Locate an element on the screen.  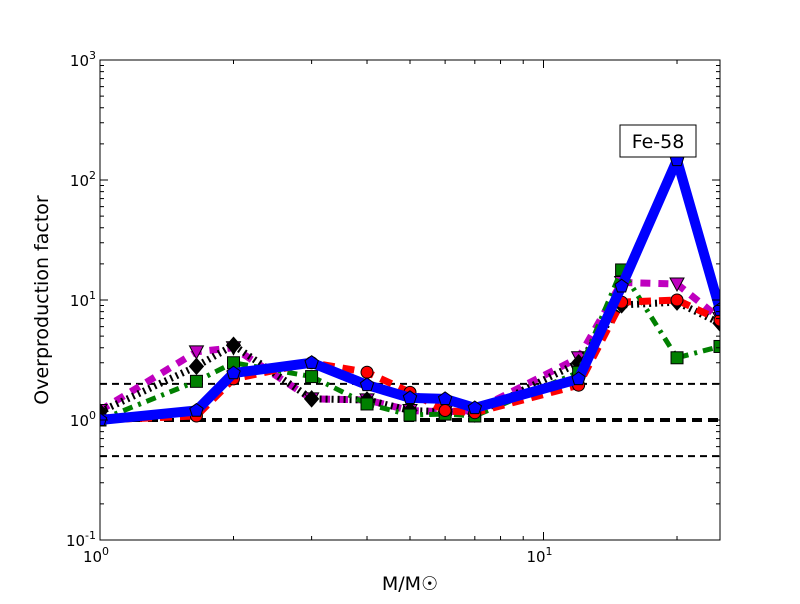
x-tick-label: 10¹ is located at coordinates (539, 555).